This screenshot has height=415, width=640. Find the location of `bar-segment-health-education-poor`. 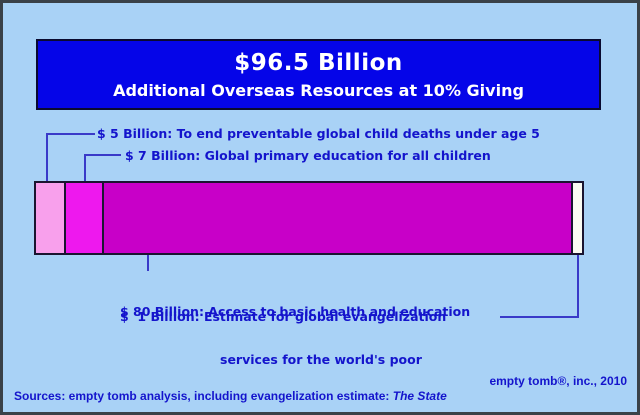

bar-segment-health-education-poor is located at coordinates (336, 218).